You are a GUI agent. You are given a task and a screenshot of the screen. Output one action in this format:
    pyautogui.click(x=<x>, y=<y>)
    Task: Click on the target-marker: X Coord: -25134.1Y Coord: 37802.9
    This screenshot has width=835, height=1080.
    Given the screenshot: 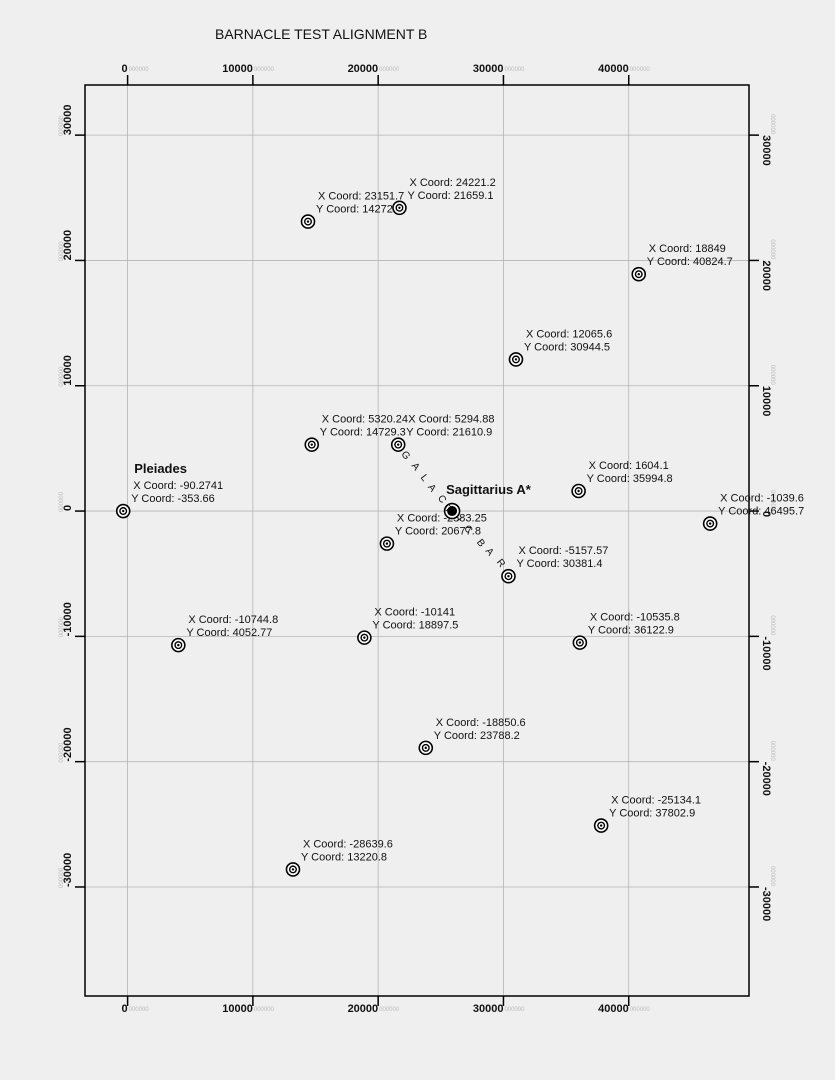 What is the action you would take?
    pyautogui.click(x=647, y=814)
    